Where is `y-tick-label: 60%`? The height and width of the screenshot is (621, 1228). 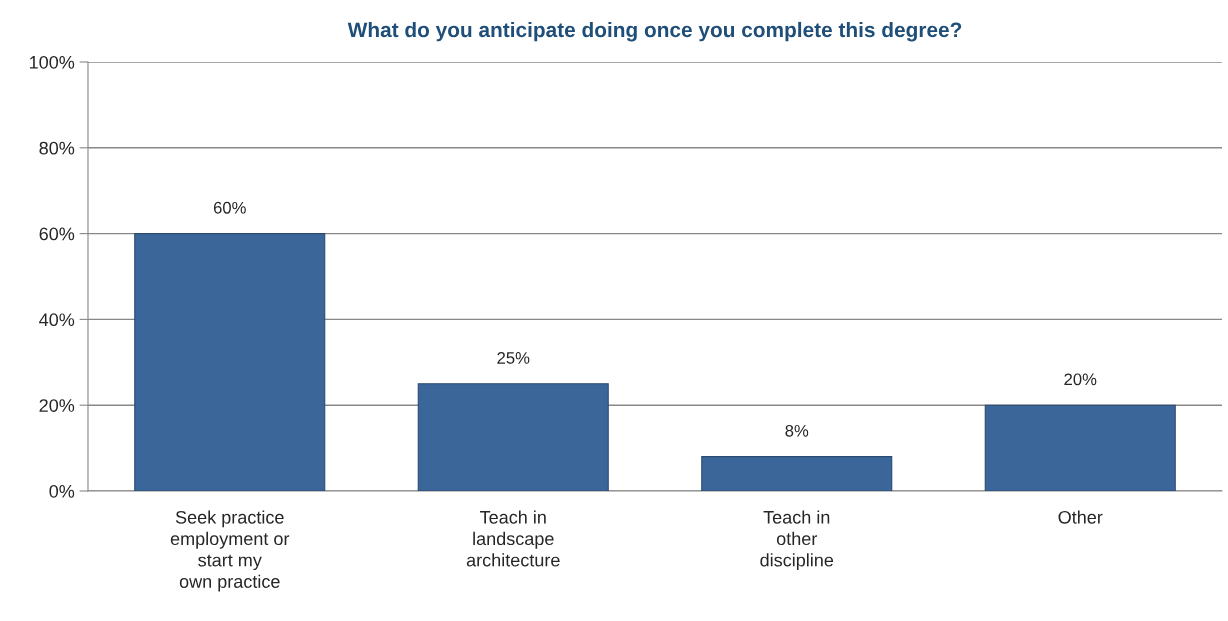 y-tick-label: 60% is located at coordinates (57, 234).